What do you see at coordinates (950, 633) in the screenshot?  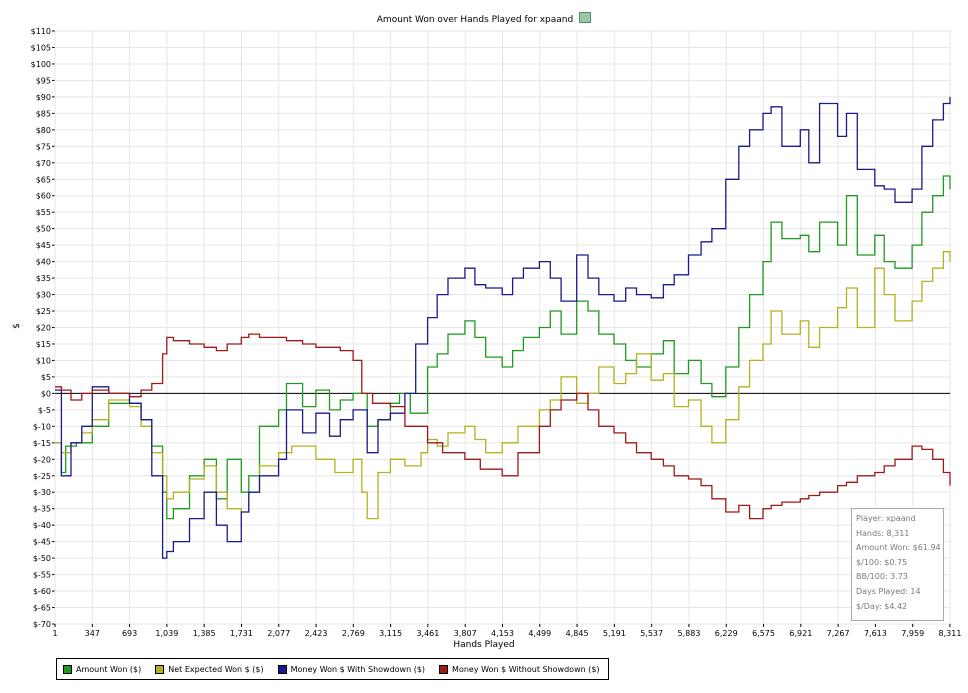 I see `x-tick-label: 8,311` at bounding box center [950, 633].